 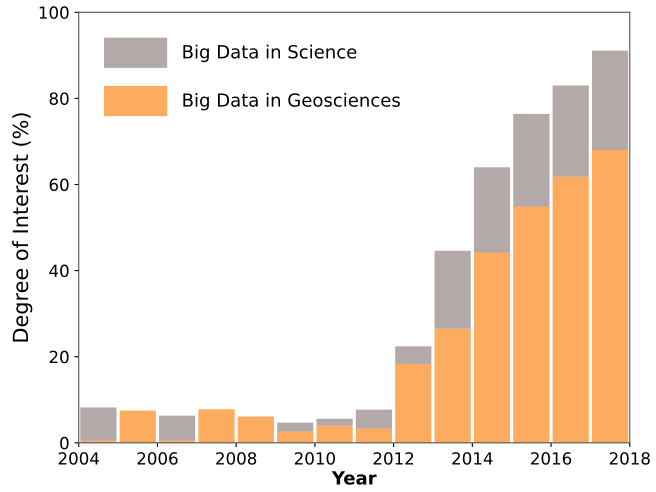 What do you see at coordinates (78, 458) in the screenshot?
I see `x-tick-label: 2004` at bounding box center [78, 458].